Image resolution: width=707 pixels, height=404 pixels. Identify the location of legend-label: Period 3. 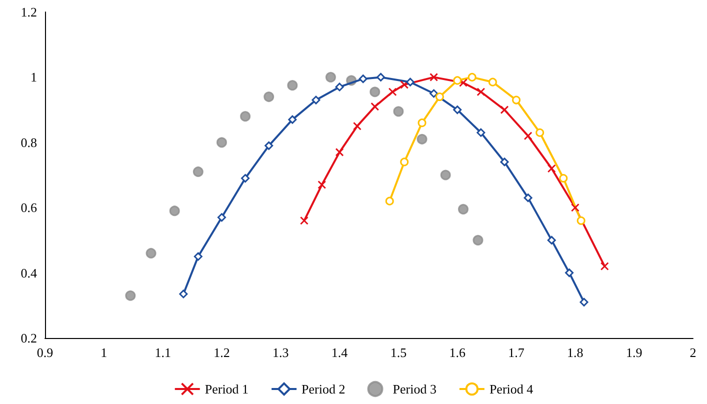
(414, 389).